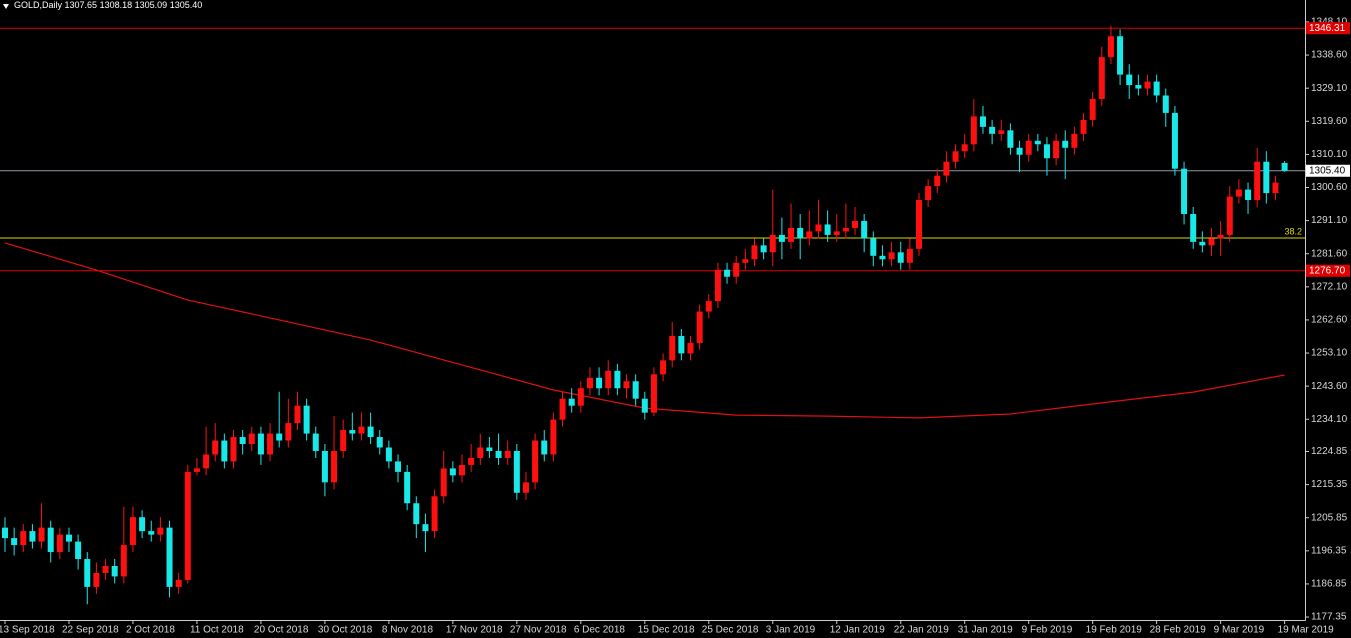 This screenshot has height=638, width=1351. What do you see at coordinates (151, 5) in the screenshot?
I see `low-value: 1305.09` at bounding box center [151, 5].